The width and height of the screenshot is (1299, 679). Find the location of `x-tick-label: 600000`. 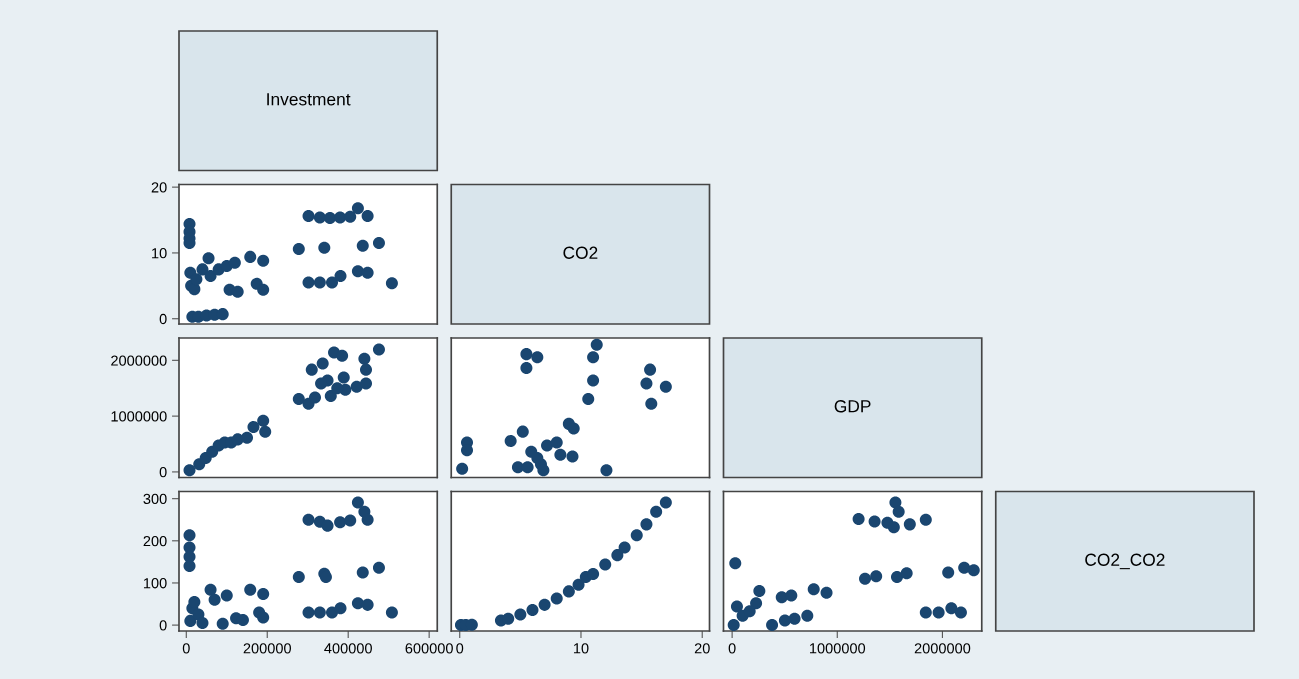

x-tick-label: 600000 is located at coordinates (429, 648).